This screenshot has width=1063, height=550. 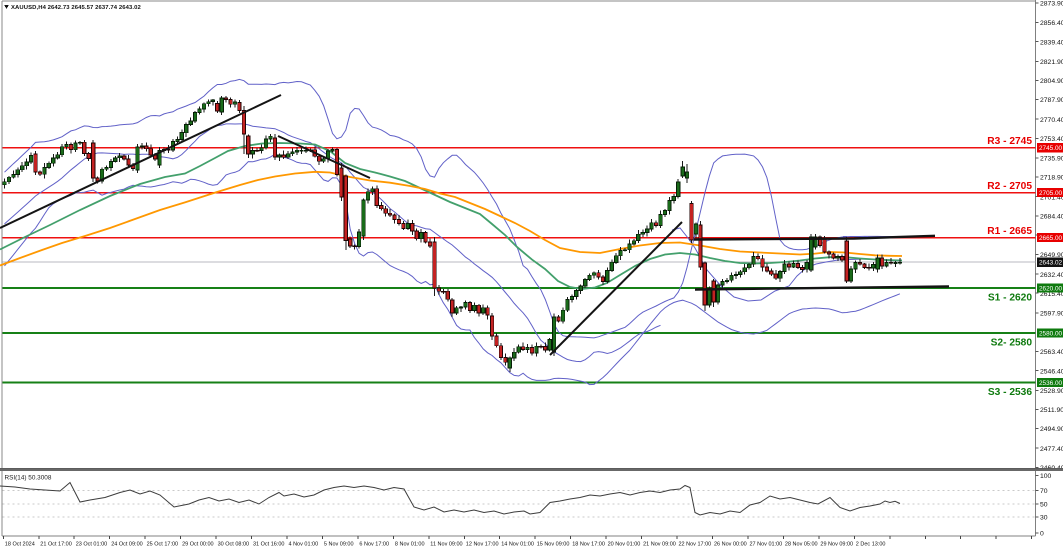 What do you see at coordinates (1051, 429) in the screenshot?
I see `svg-text: 2494.90` at bounding box center [1051, 429].